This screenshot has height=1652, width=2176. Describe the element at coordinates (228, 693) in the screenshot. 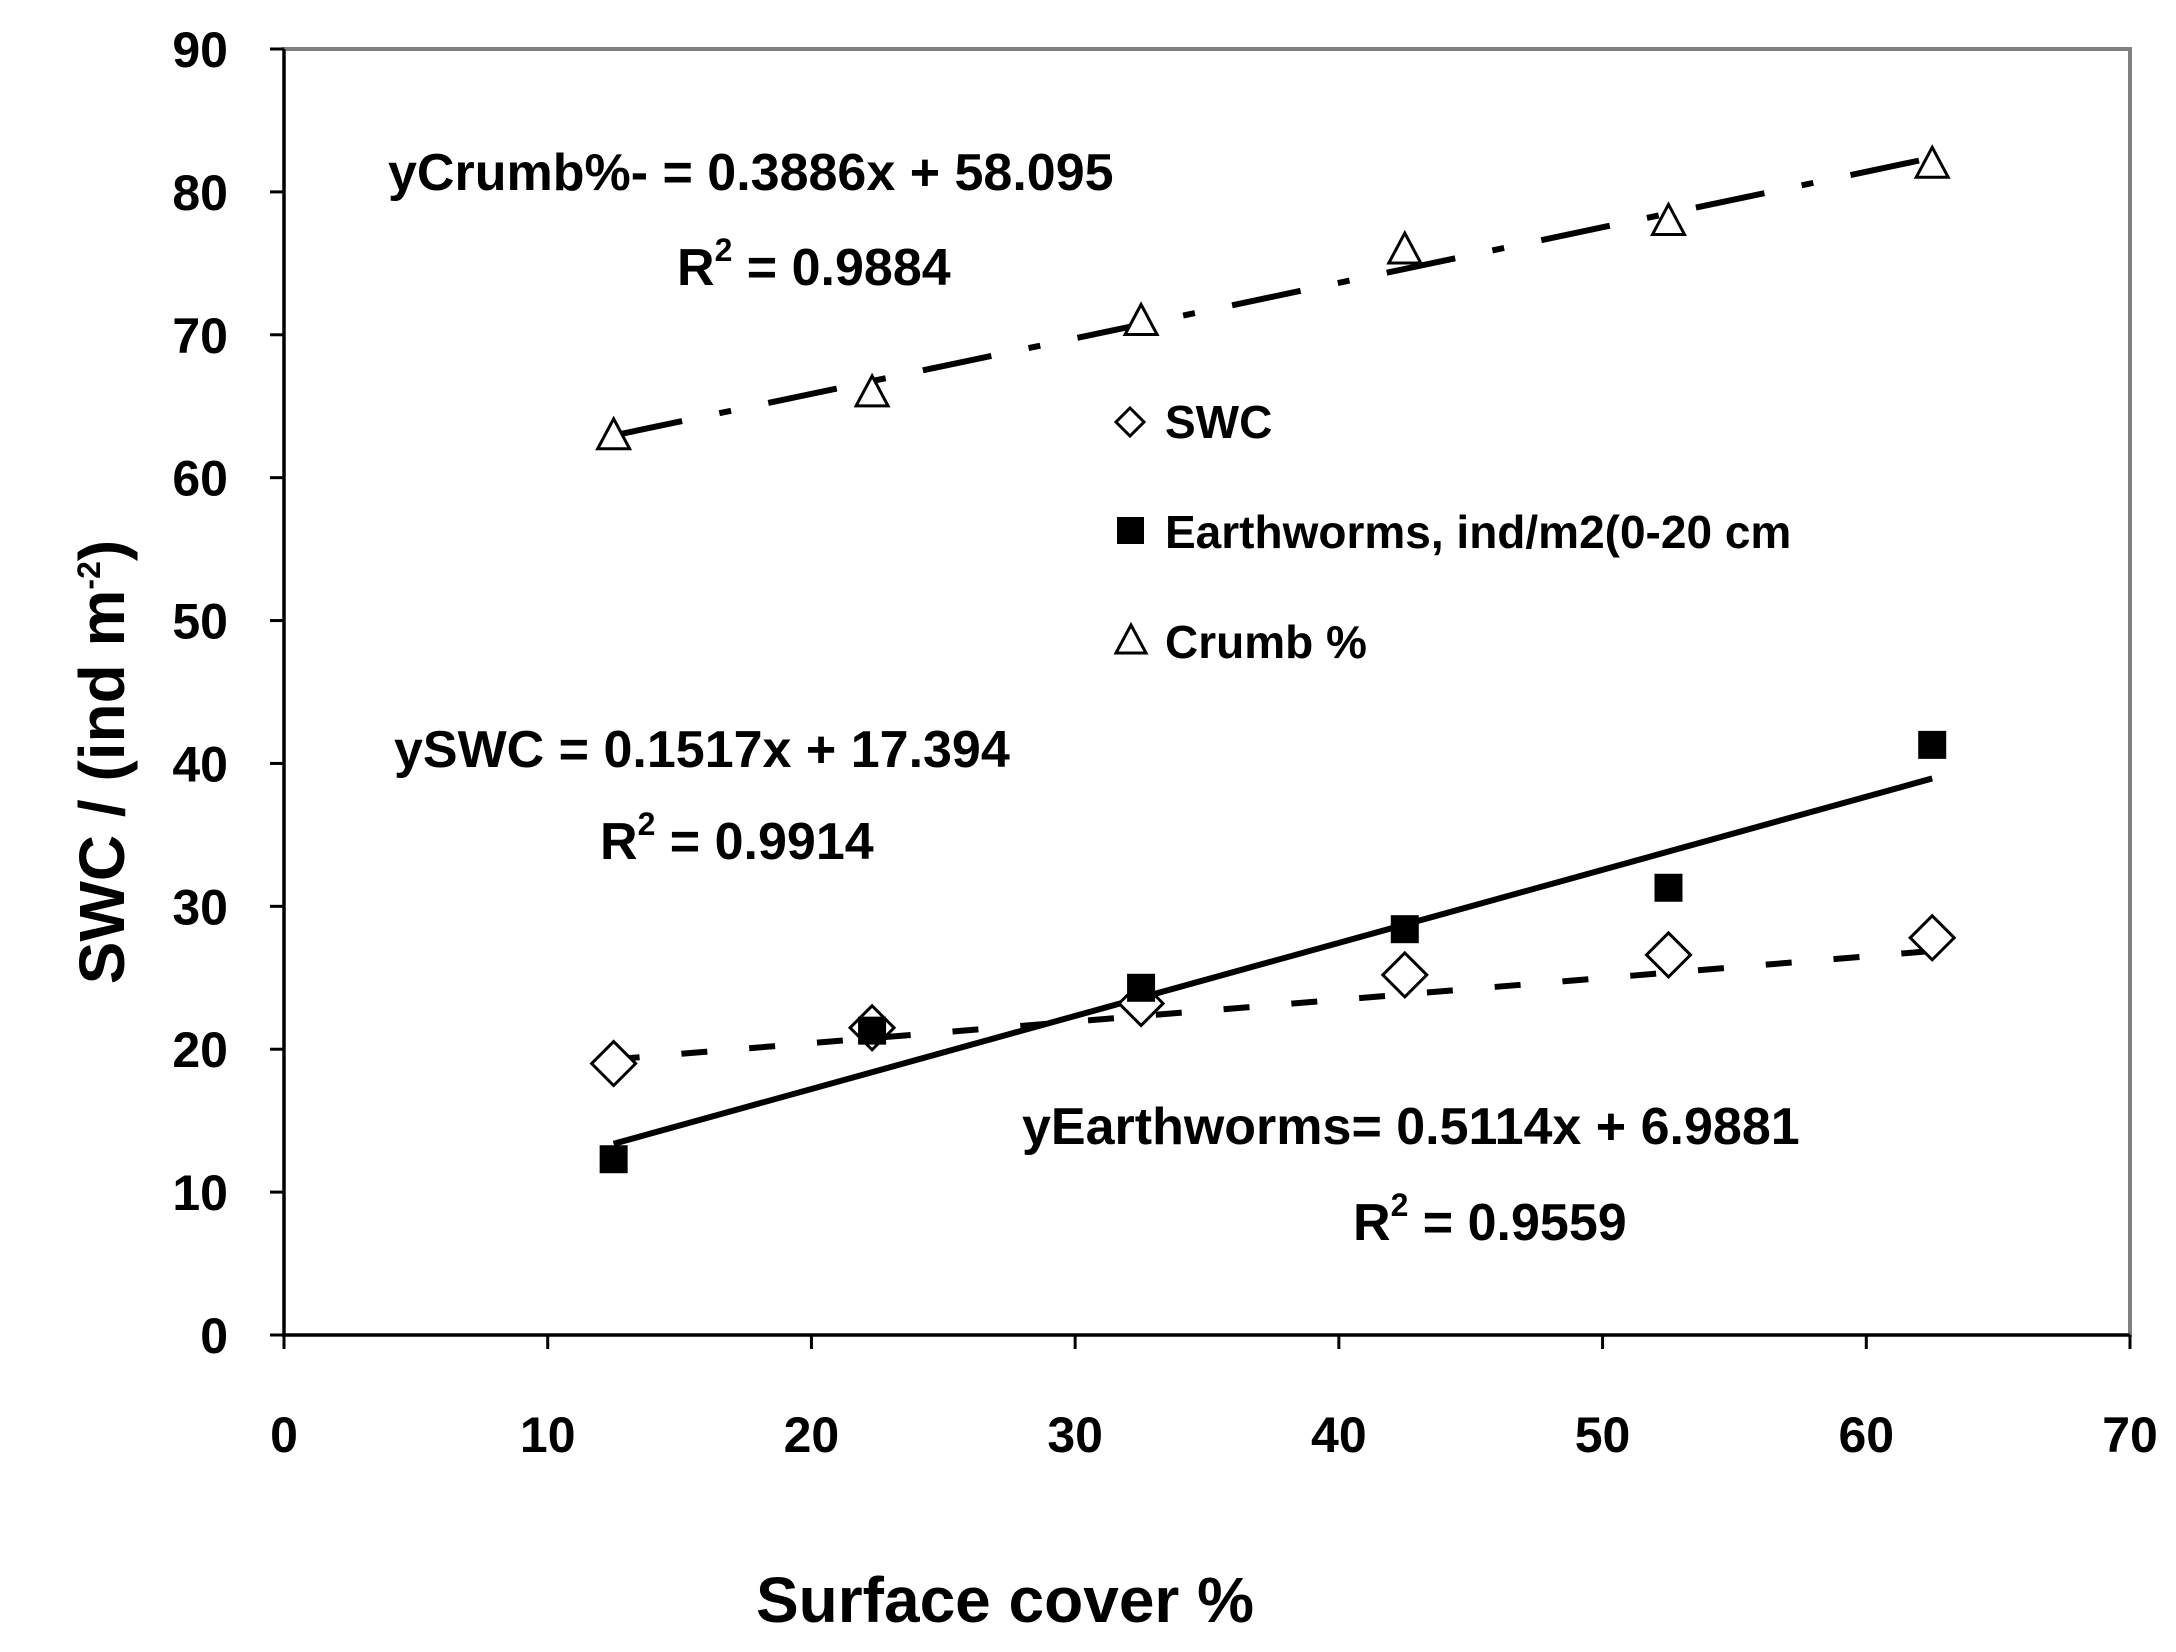

I see `y-ticks: 0 10 20 30 40 50 60 70 80 90` at that location.